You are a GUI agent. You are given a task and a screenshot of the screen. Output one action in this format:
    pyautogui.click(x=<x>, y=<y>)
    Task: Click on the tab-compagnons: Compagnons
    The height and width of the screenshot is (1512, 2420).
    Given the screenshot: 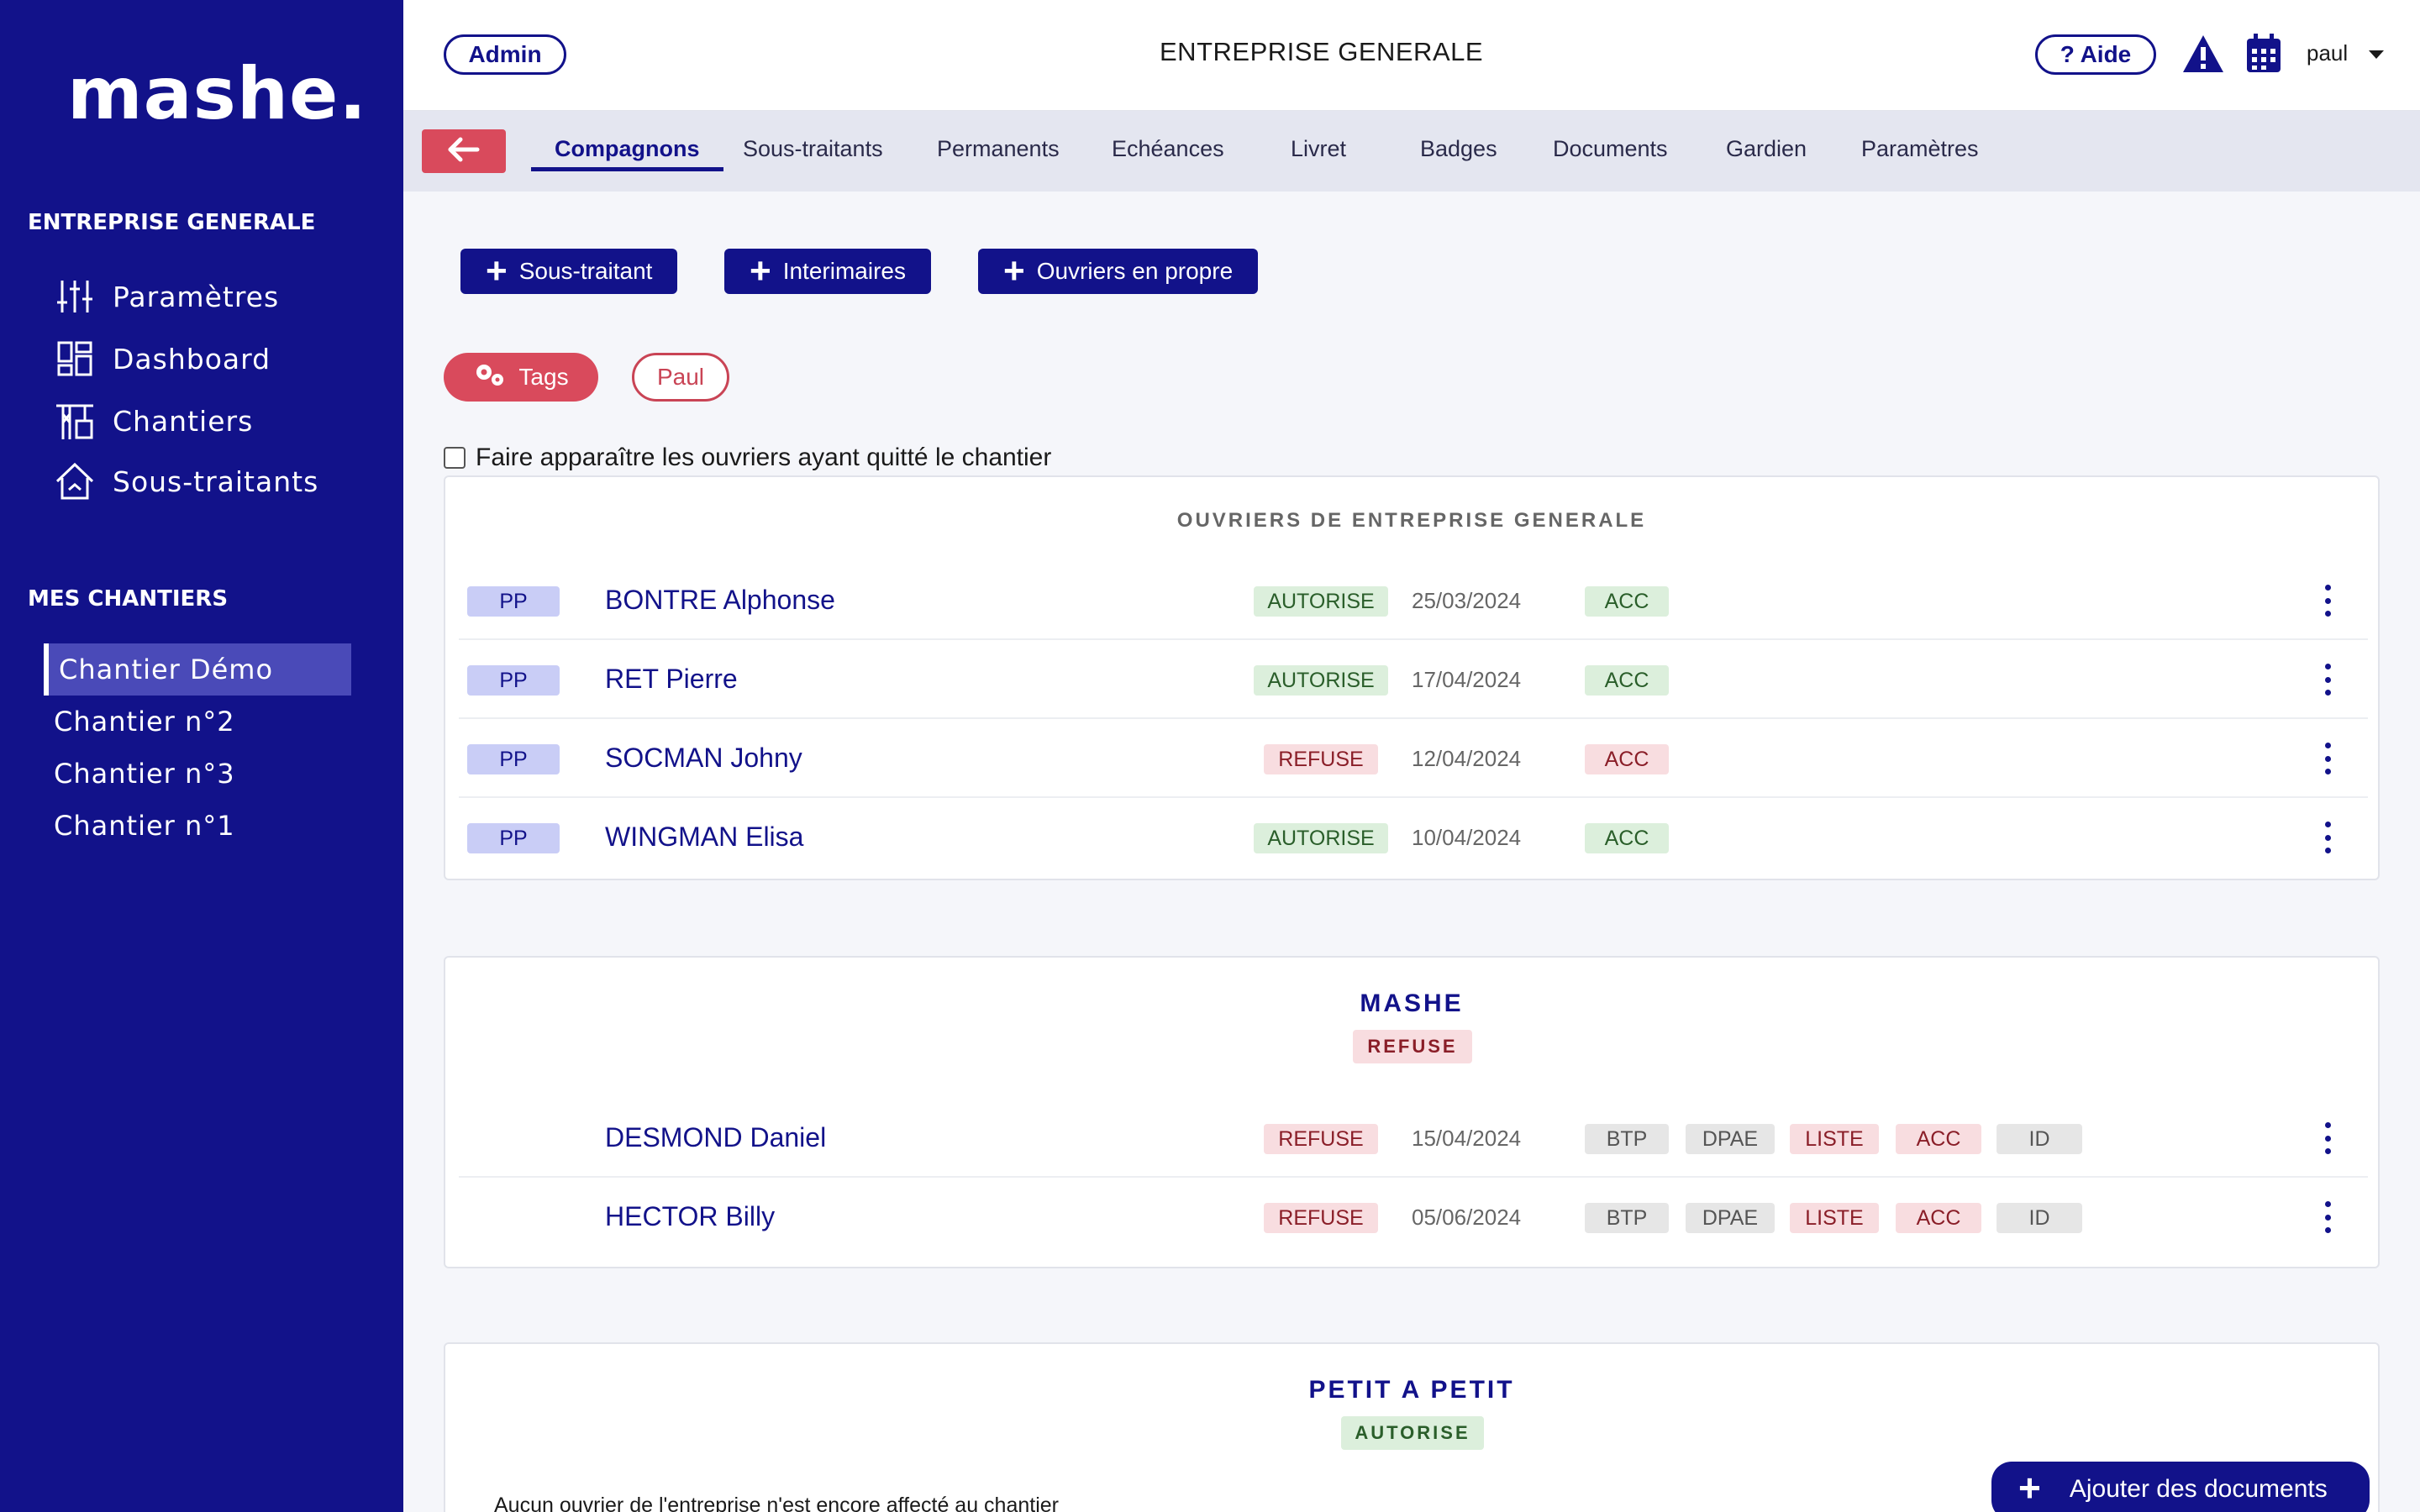 What is the action you would take?
    pyautogui.click(x=627, y=153)
    